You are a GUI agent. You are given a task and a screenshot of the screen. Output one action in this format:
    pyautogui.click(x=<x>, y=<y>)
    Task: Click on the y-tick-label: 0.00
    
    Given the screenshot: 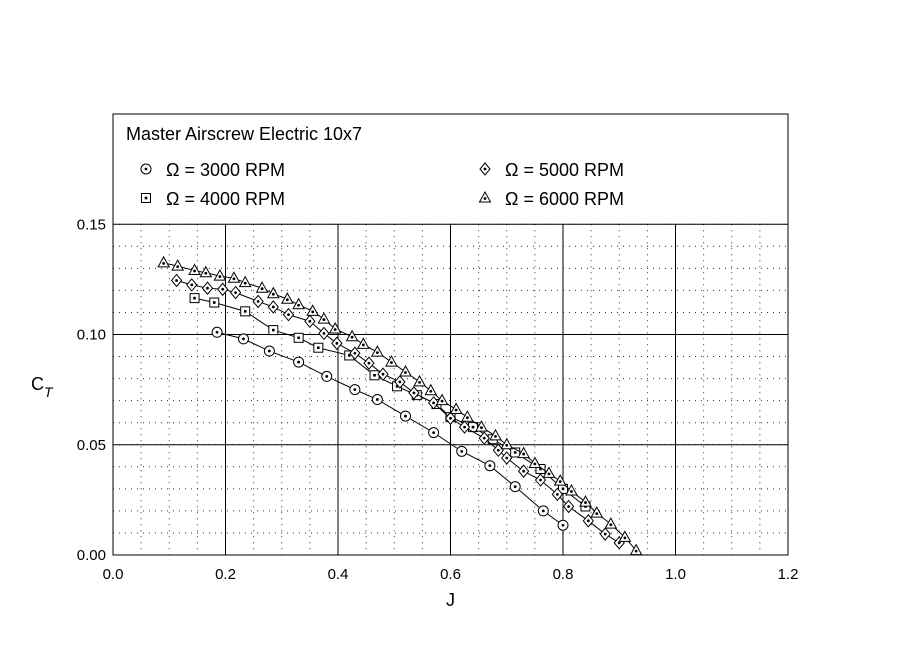 What is the action you would take?
    pyautogui.click(x=91, y=555)
    